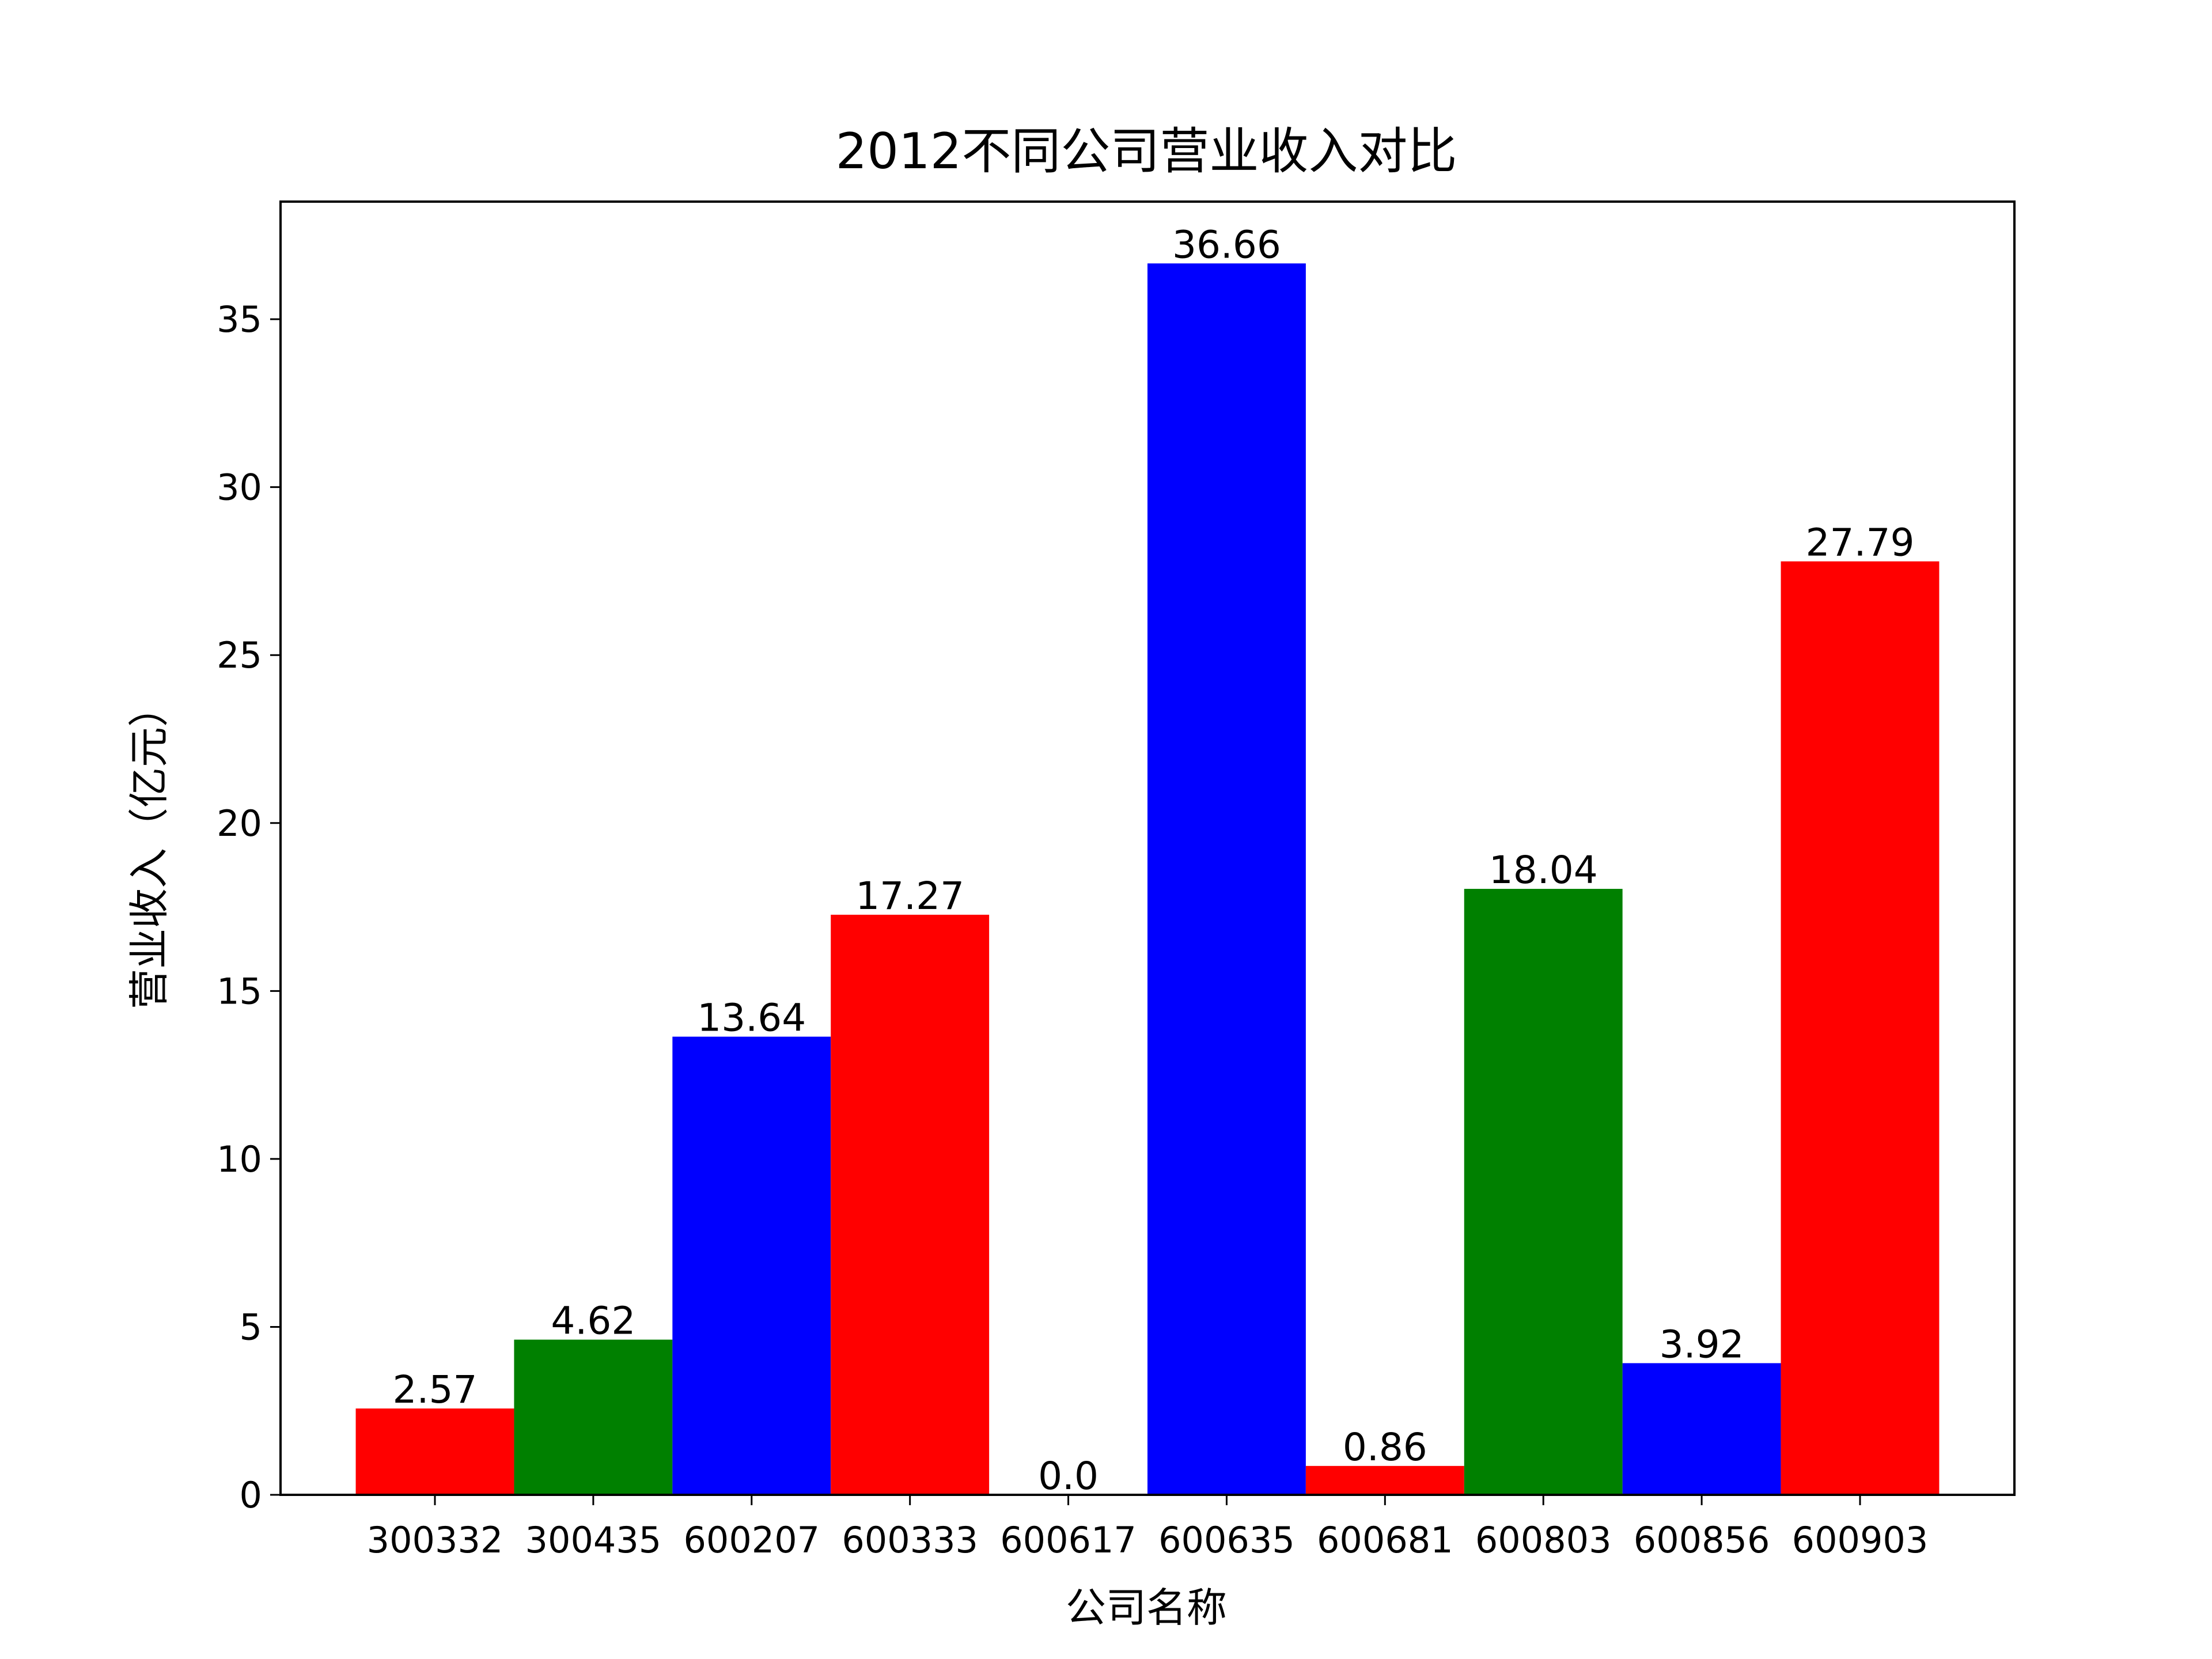 The height and width of the screenshot is (1659, 2212). What do you see at coordinates (1702, 1540) in the screenshot?
I see `x-tick-label-600856: 600856` at bounding box center [1702, 1540].